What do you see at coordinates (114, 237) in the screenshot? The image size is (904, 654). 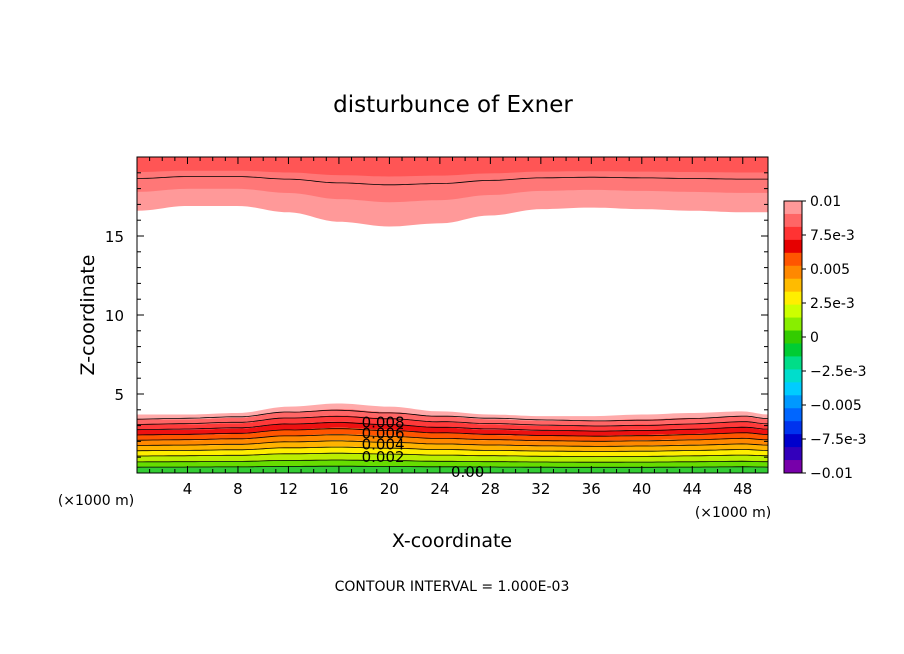 I see `y-tick-label: 15` at bounding box center [114, 237].